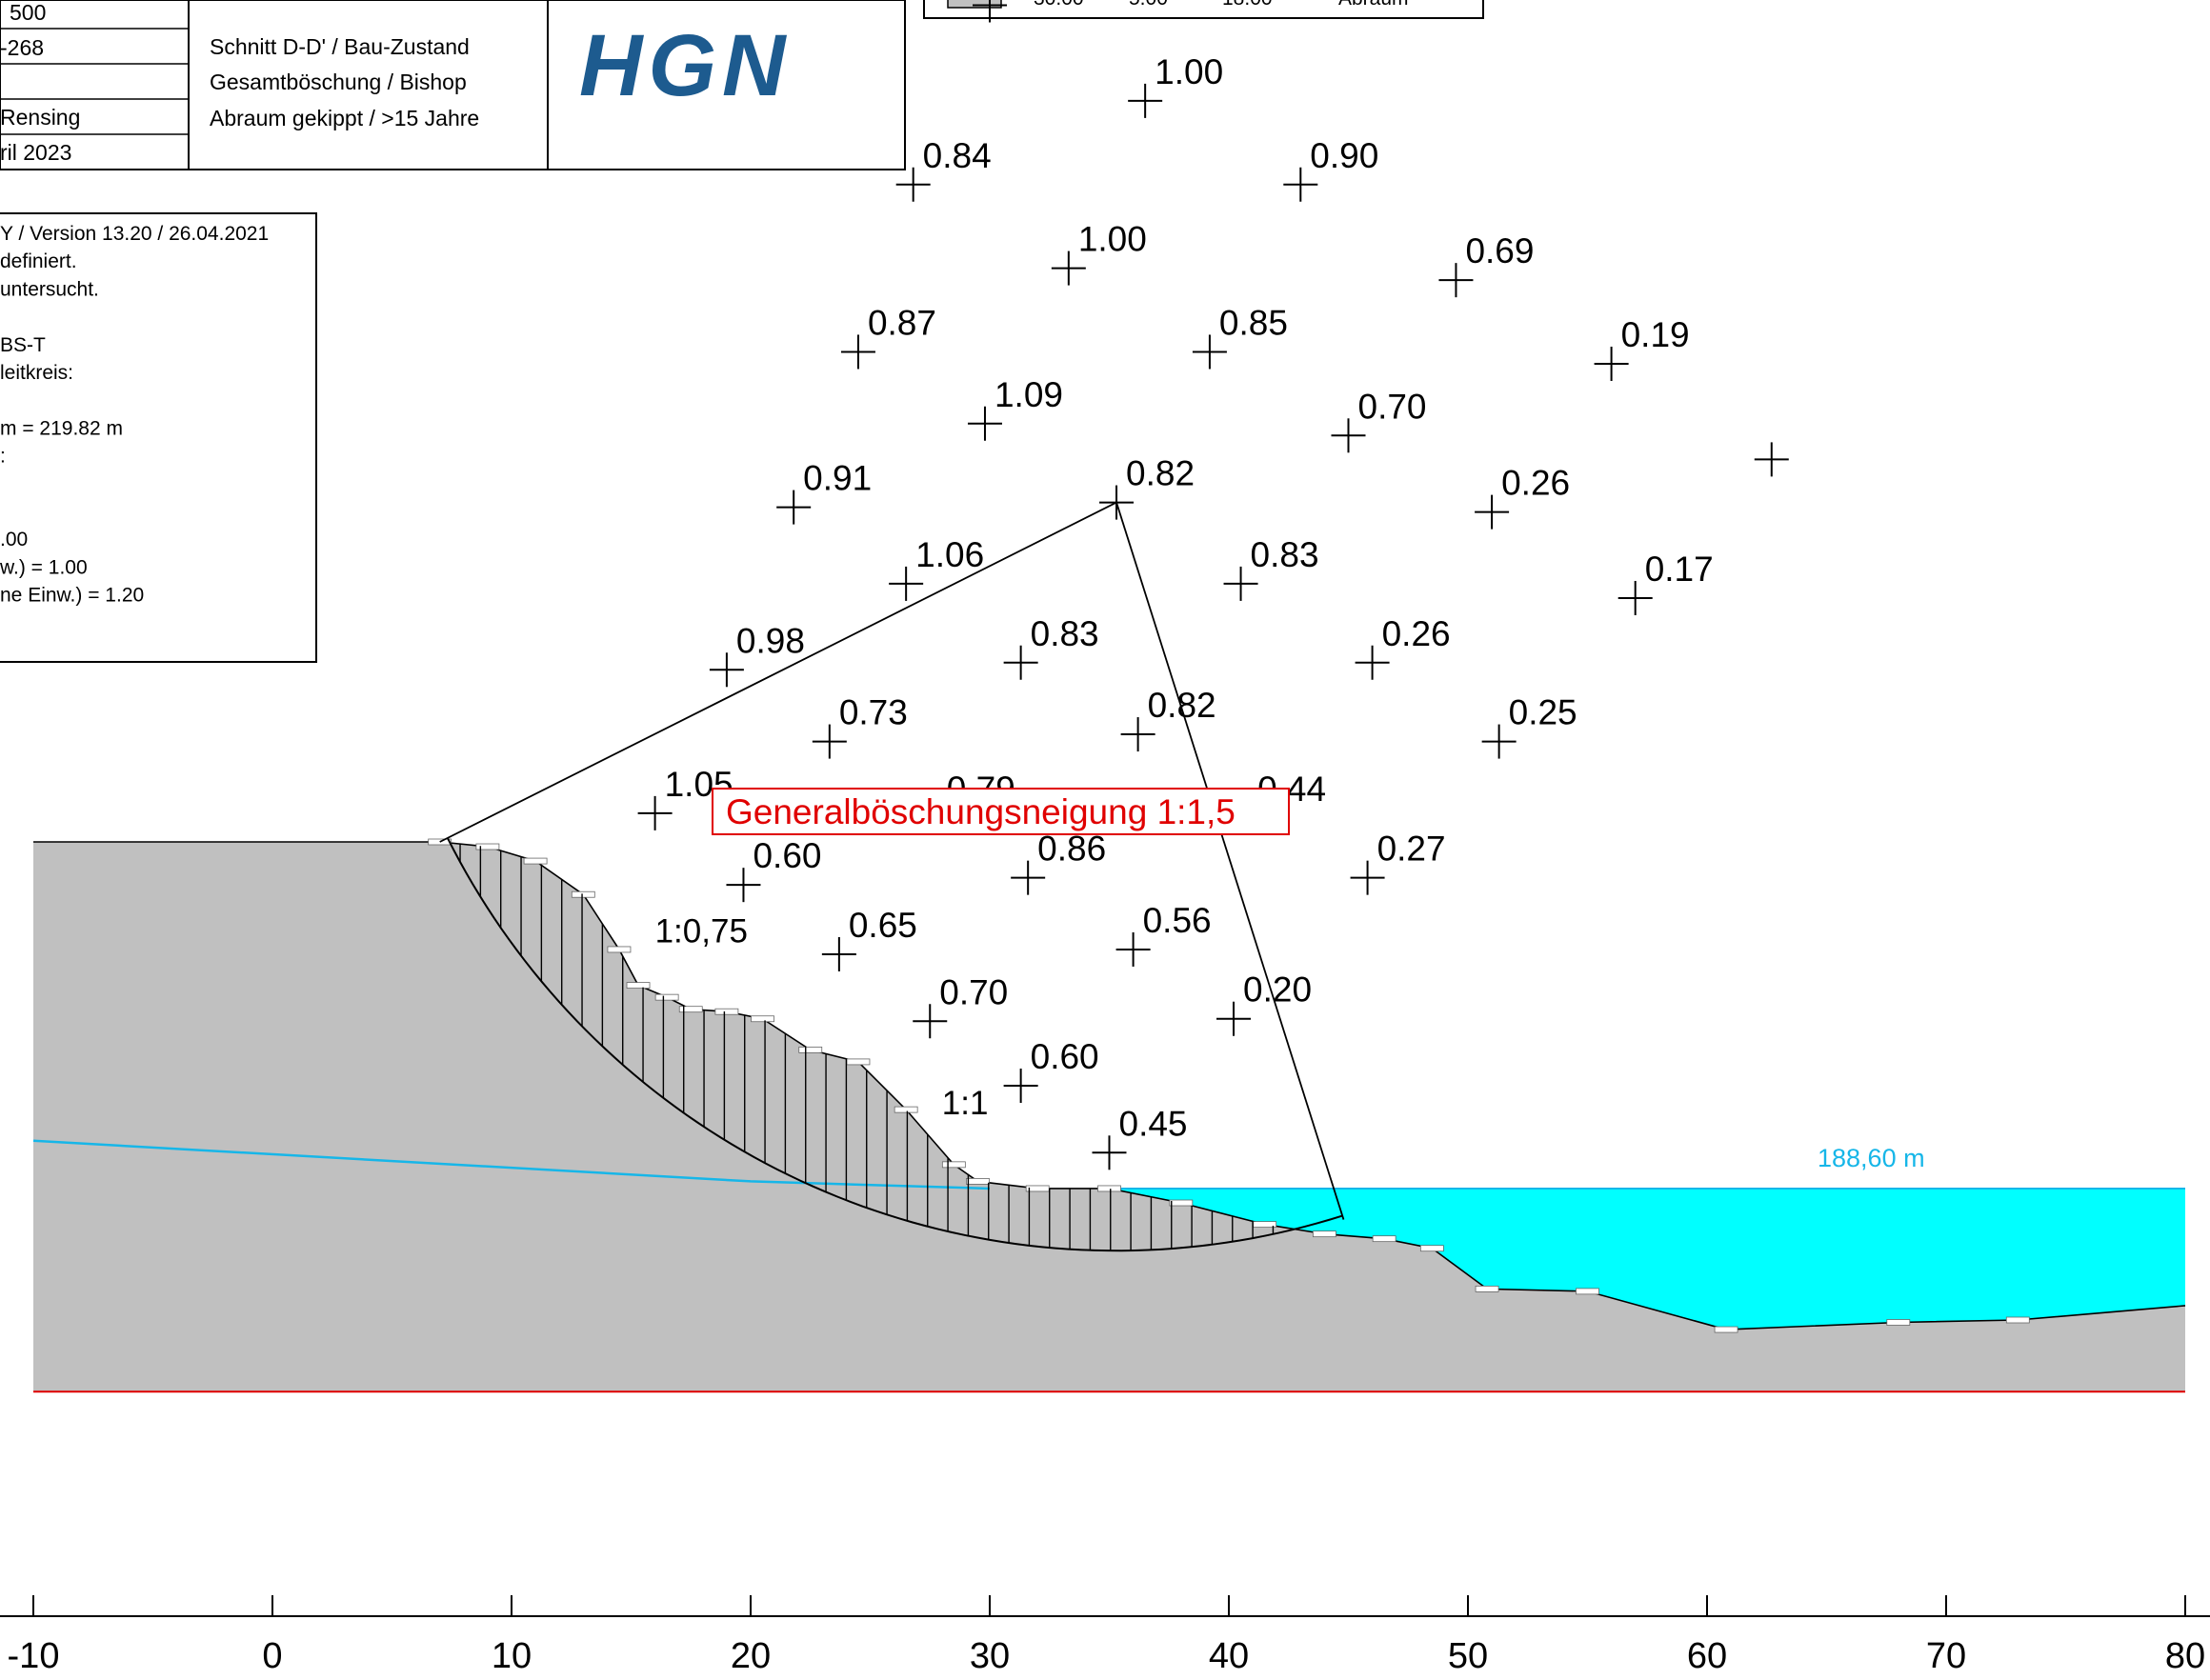  What do you see at coordinates (685, 65) in the screenshot?
I see `hgn-logo: HGN` at bounding box center [685, 65].